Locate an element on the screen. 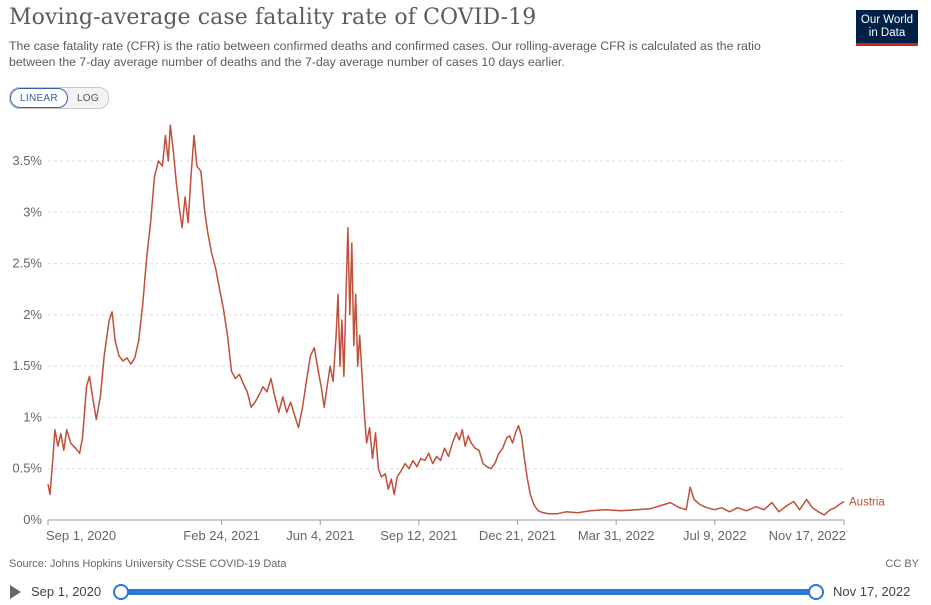 Image resolution: width=931 pixels, height=605 pixels. log-scale-button: LOG is located at coordinates (88, 98).